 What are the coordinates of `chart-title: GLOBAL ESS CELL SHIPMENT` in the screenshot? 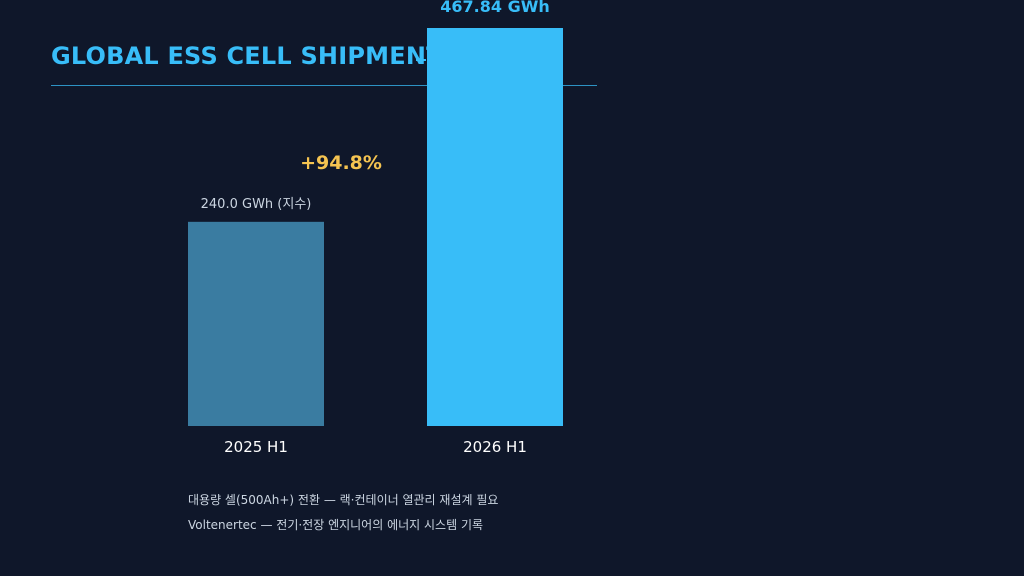 It's located at (247, 56).